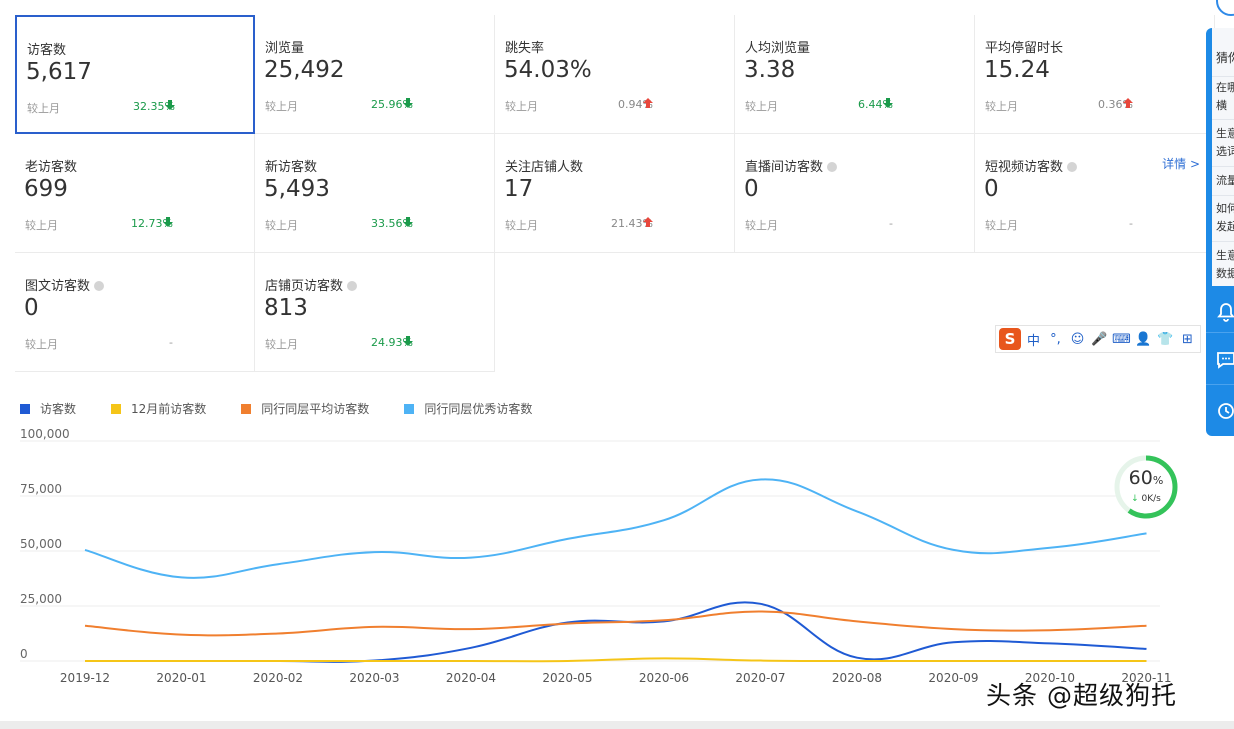  I want to click on metric-card: 跳失率 54.03% 较上月 0.94%, so click(615, 74).